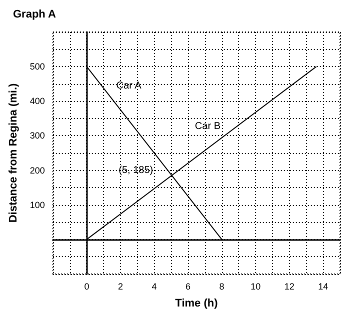  Describe the element at coordinates (37, 101) in the screenshot. I see `y-tick-label: 400` at that location.